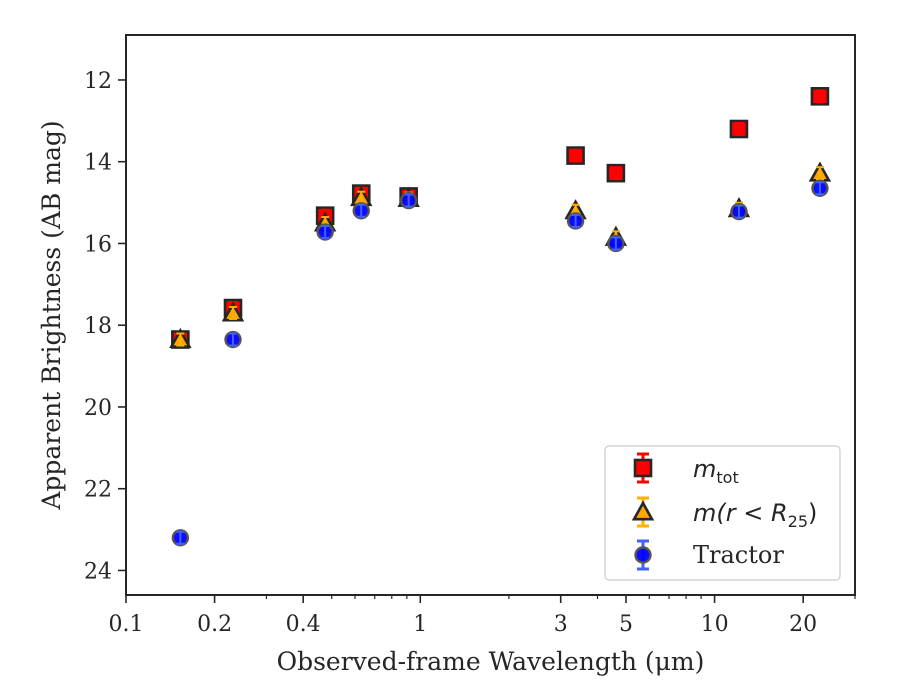  What do you see at coordinates (126, 624) in the screenshot?
I see `x-tick-label: 0.1` at bounding box center [126, 624].